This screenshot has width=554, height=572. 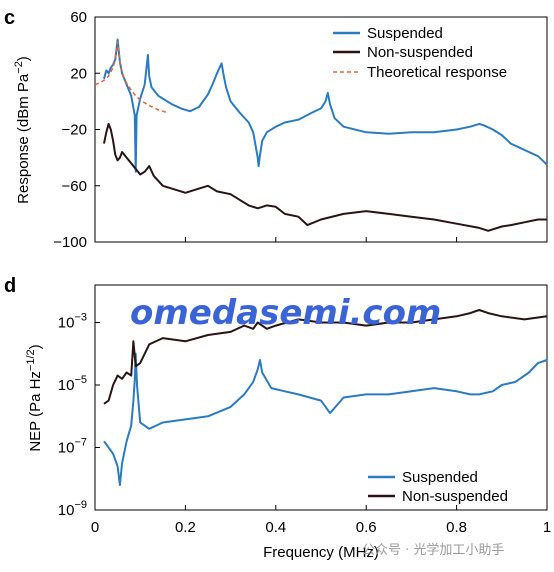 What do you see at coordinates (9, 18) in the screenshot?
I see `panel-c-label: c` at bounding box center [9, 18].